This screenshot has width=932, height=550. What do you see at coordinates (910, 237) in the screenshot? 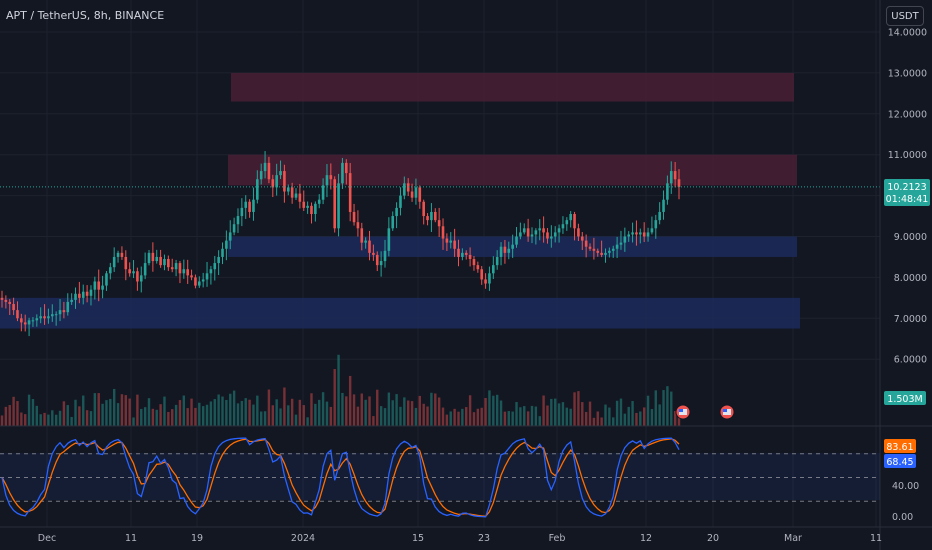
I see `price-tick: 9.0000` at bounding box center [910, 237].